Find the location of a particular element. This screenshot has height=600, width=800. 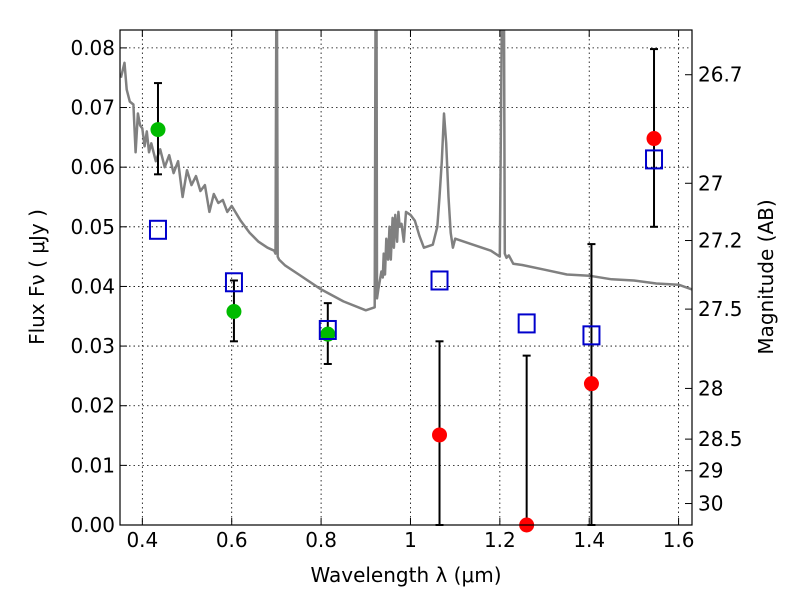

y-tick-label: 0.08 is located at coordinates (92, 48).